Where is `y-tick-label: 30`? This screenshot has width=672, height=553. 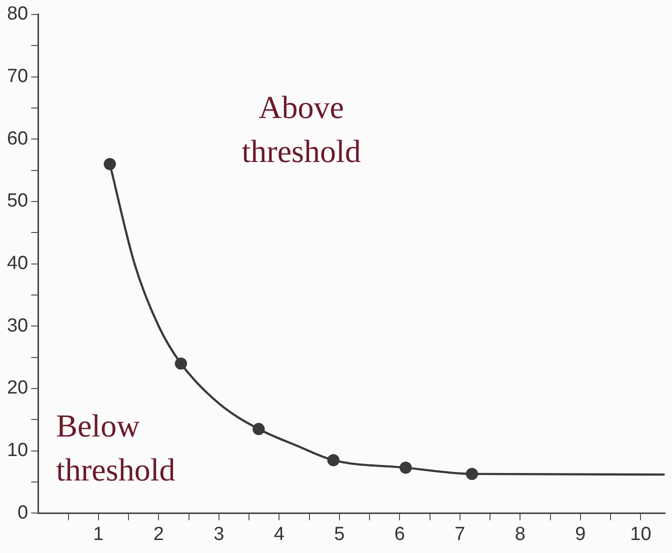
y-tick-label: 30 is located at coordinates (17, 325).